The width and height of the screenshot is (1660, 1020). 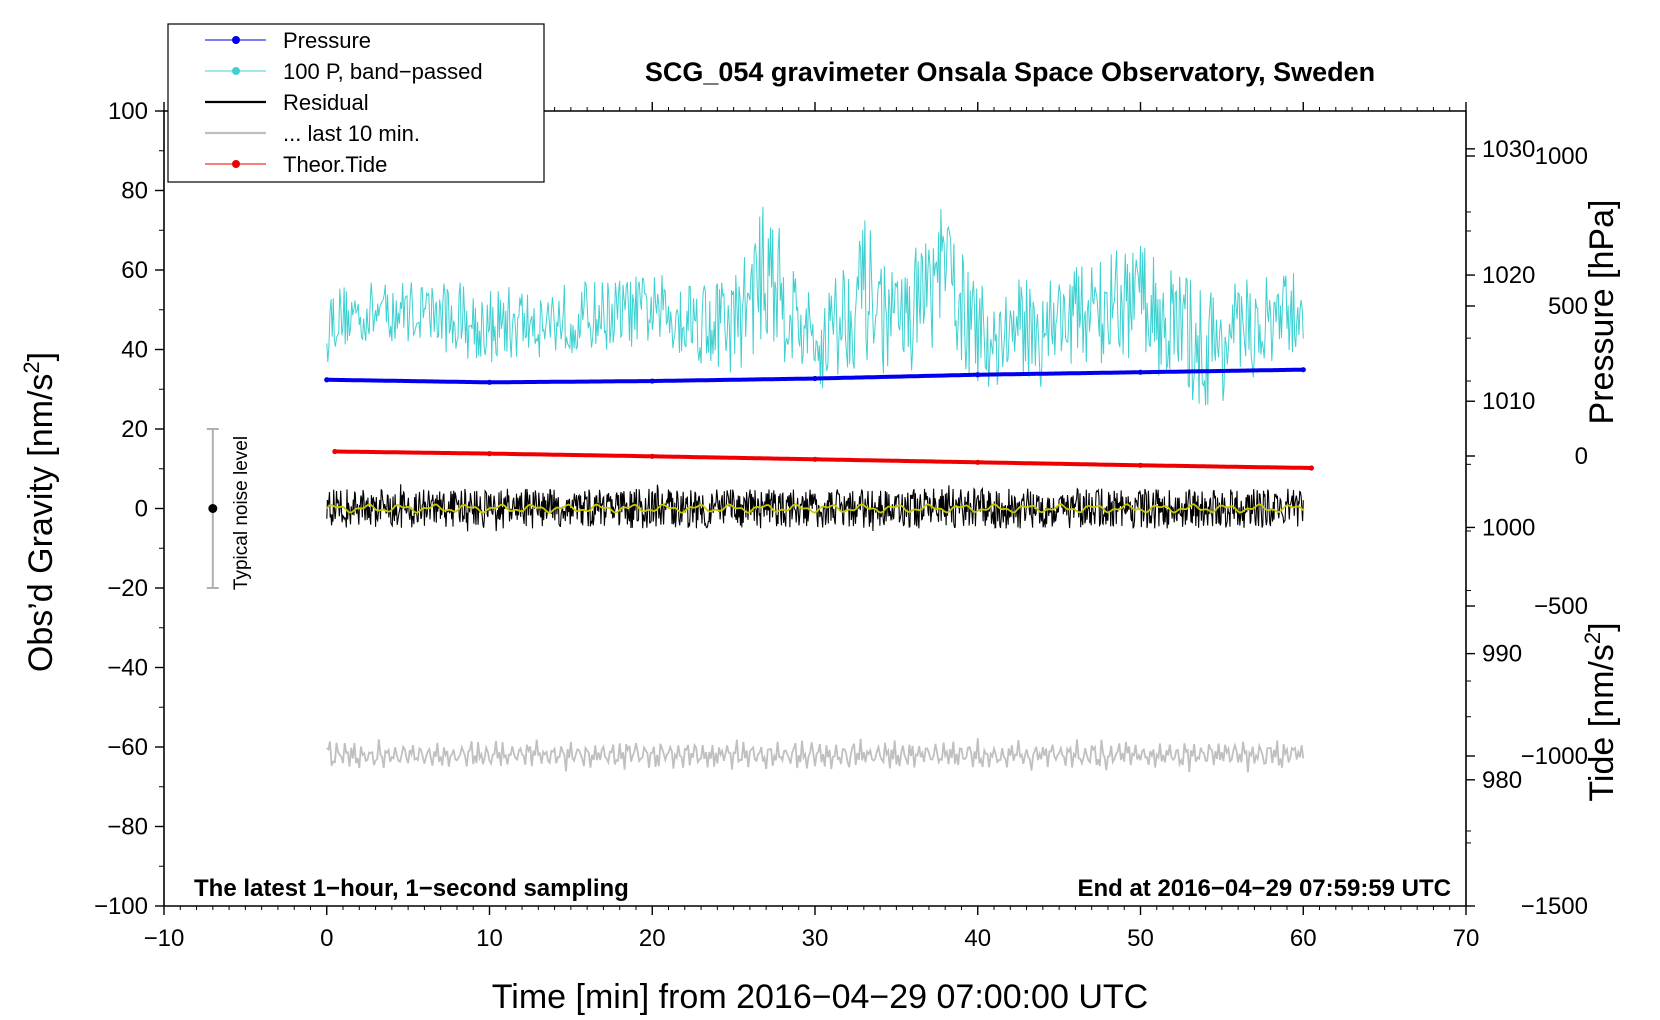 What do you see at coordinates (213, 508) in the screenshot?
I see `noise-bar-center-dot` at bounding box center [213, 508].